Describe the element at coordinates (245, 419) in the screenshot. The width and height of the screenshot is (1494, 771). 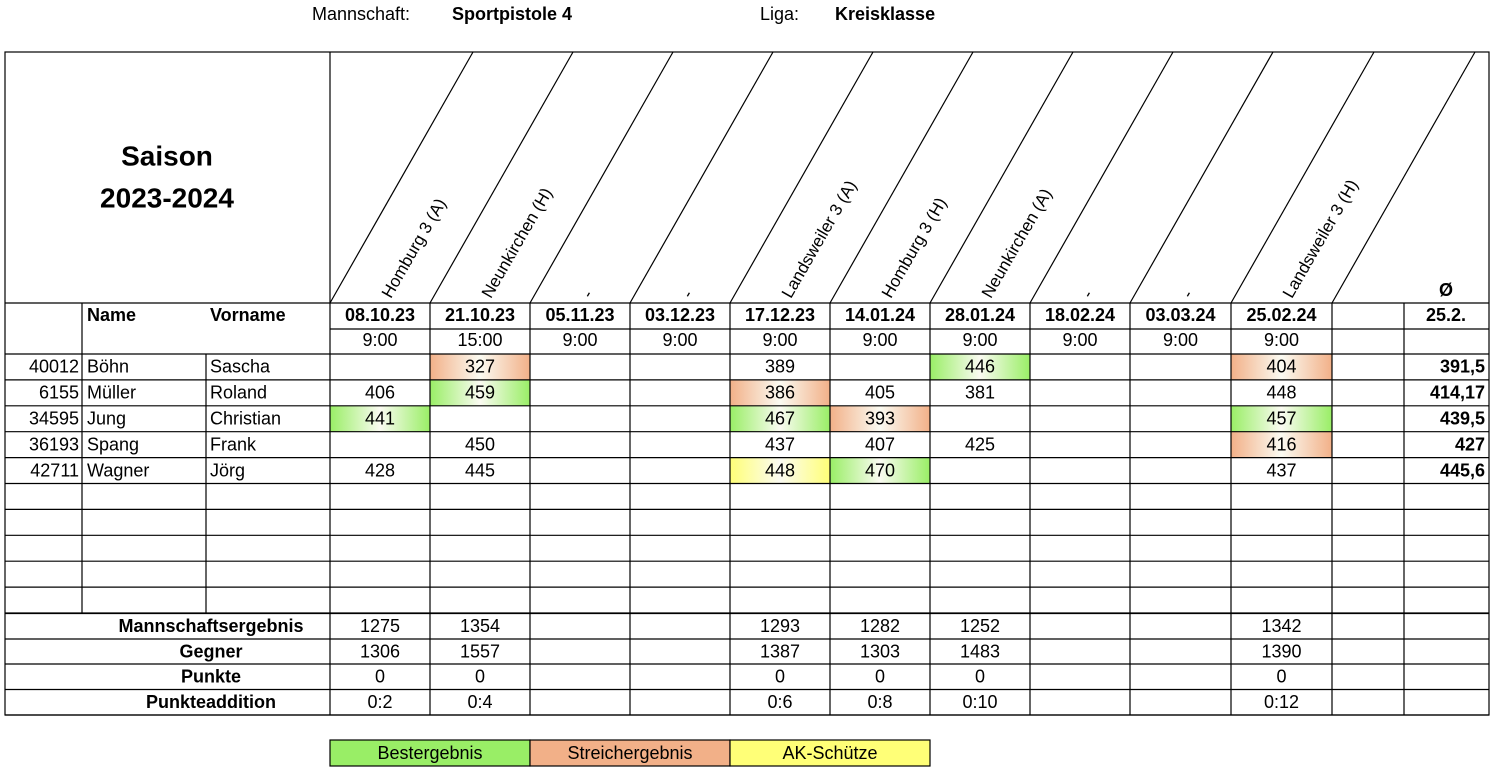
I see `player-first-name: Christian` at that location.